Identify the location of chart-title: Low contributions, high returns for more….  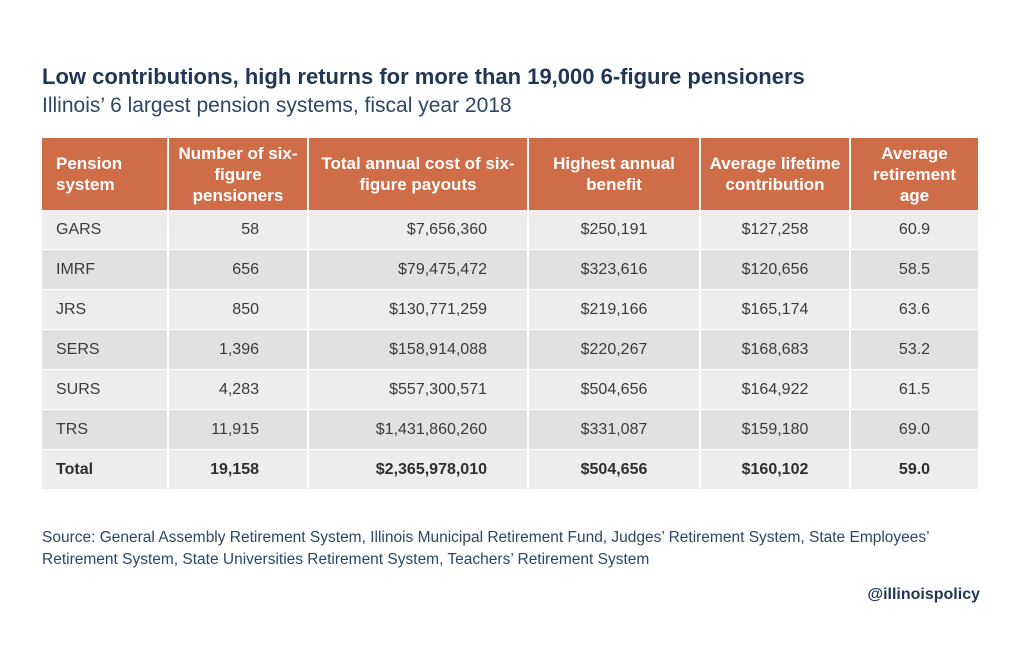
(423, 76).